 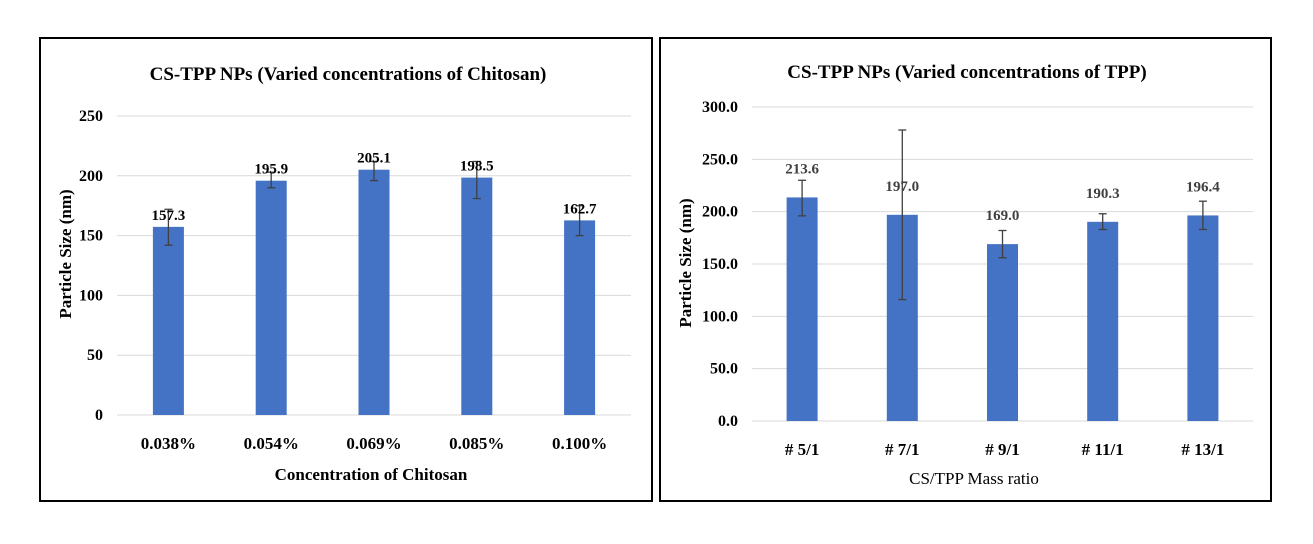 What do you see at coordinates (724, 369) in the screenshot?
I see `y-tick-label: 50.0` at bounding box center [724, 369].